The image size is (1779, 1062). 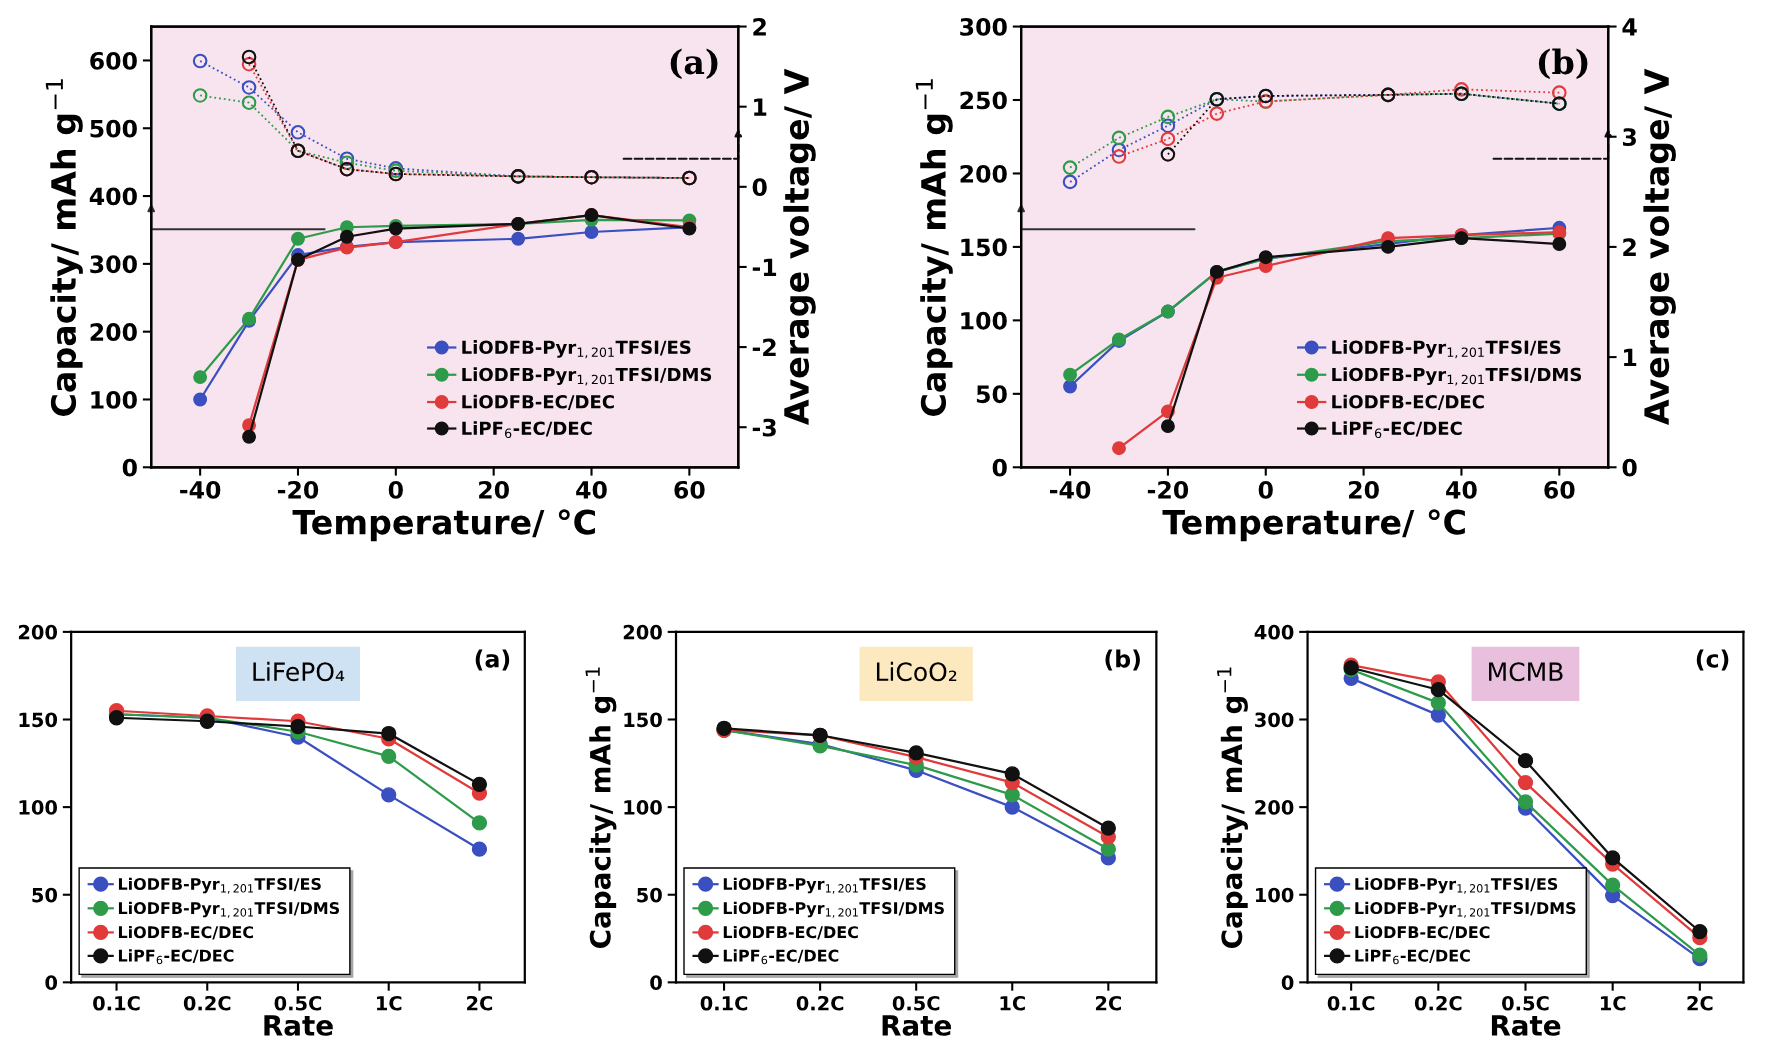 What do you see at coordinates (113, 128) in the screenshot?
I see `y-tick-label: 500` at bounding box center [113, 128].